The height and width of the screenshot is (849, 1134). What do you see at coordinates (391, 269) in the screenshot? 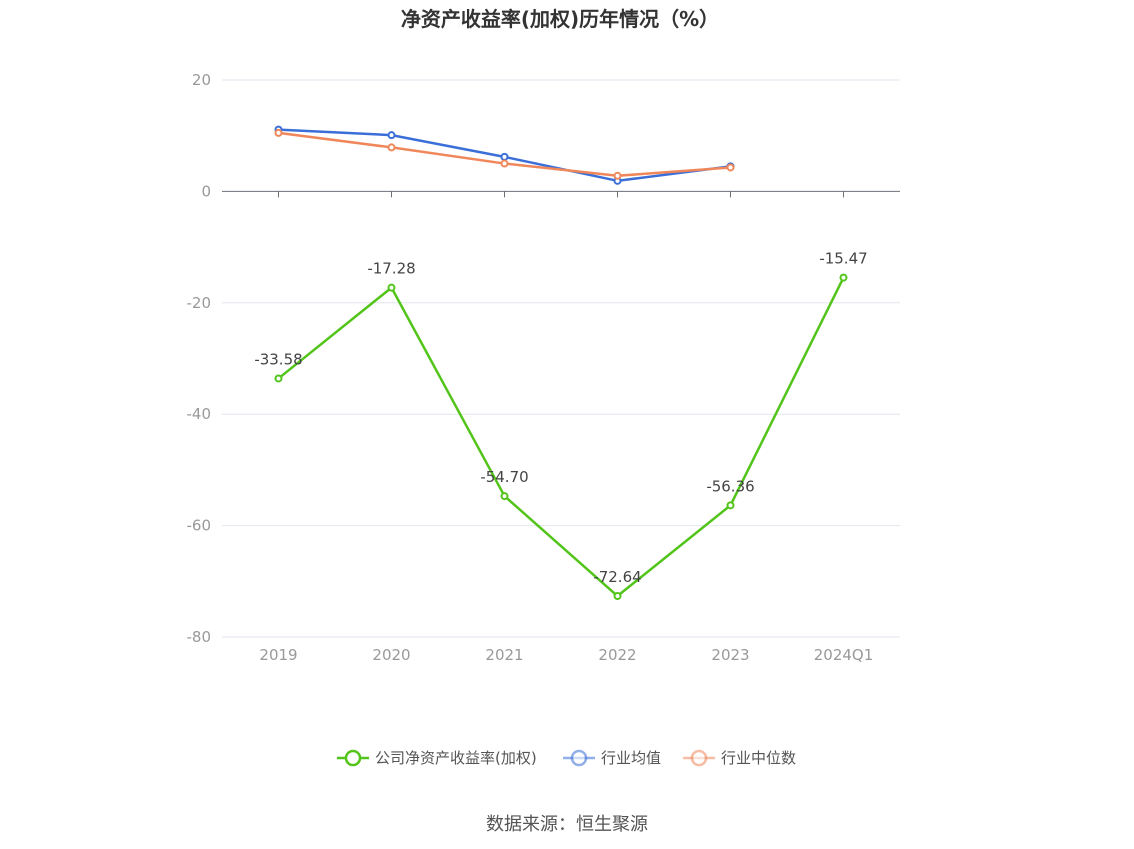
I see `data-label: -17.28` at bounding box center [391, 269].